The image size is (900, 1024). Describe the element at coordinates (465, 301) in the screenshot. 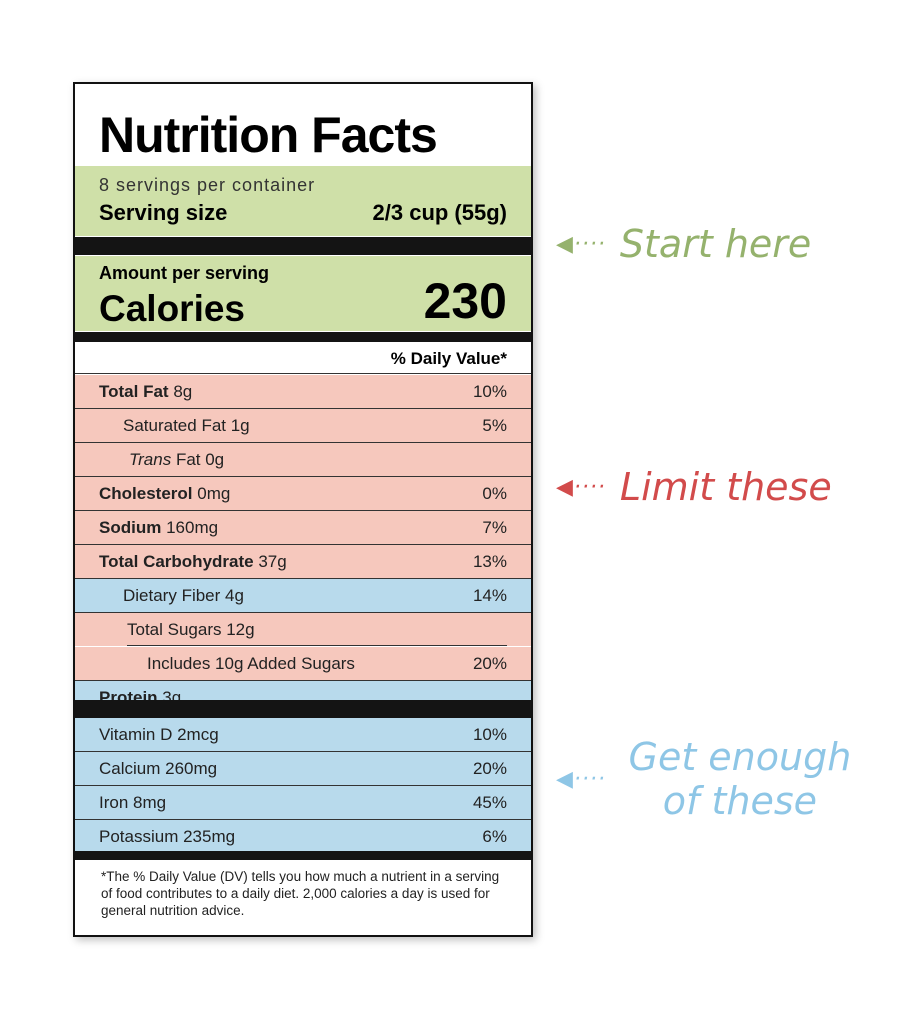

I see `calories: 230` at that location.